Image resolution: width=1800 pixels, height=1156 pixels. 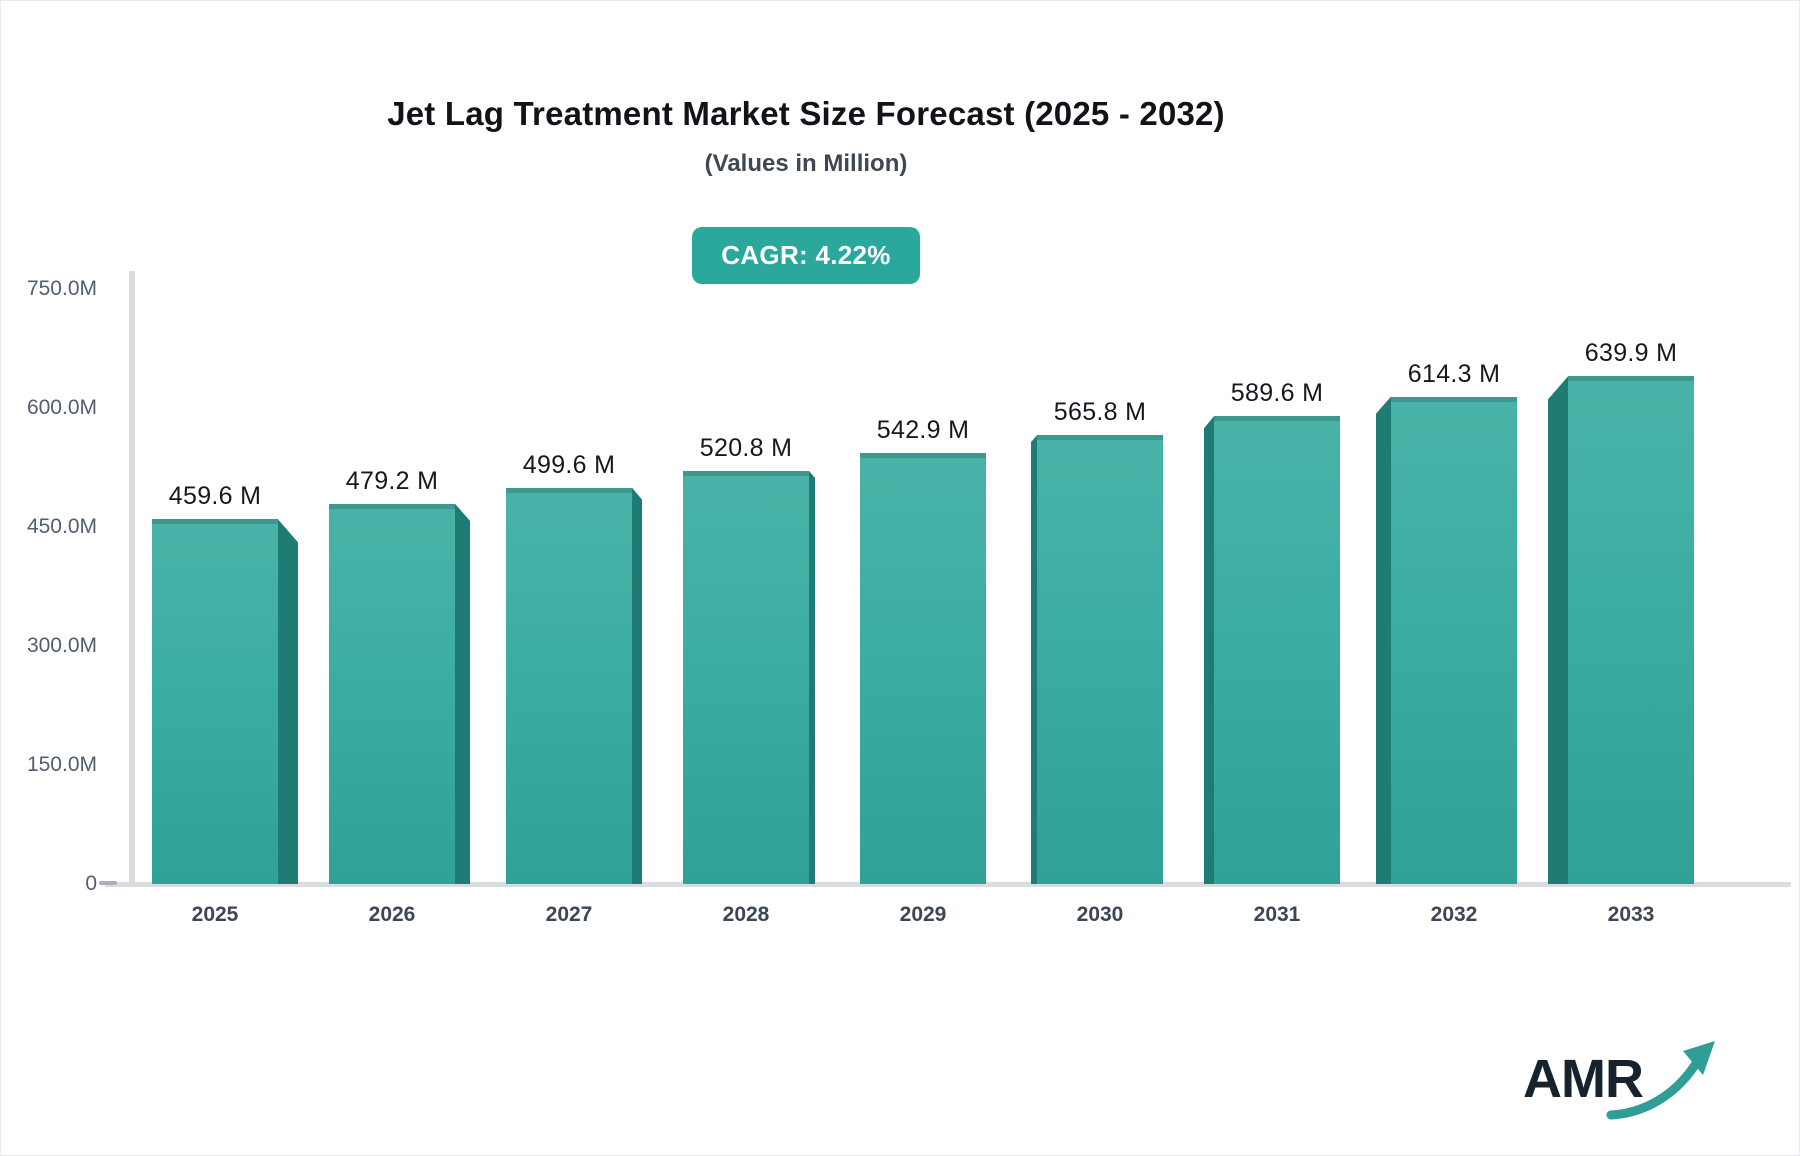 What do you see at coordinates (1631, 914) in the screenshot?
I see `x-axis-tick-label: 2033` at bounding box center [1631, 914].